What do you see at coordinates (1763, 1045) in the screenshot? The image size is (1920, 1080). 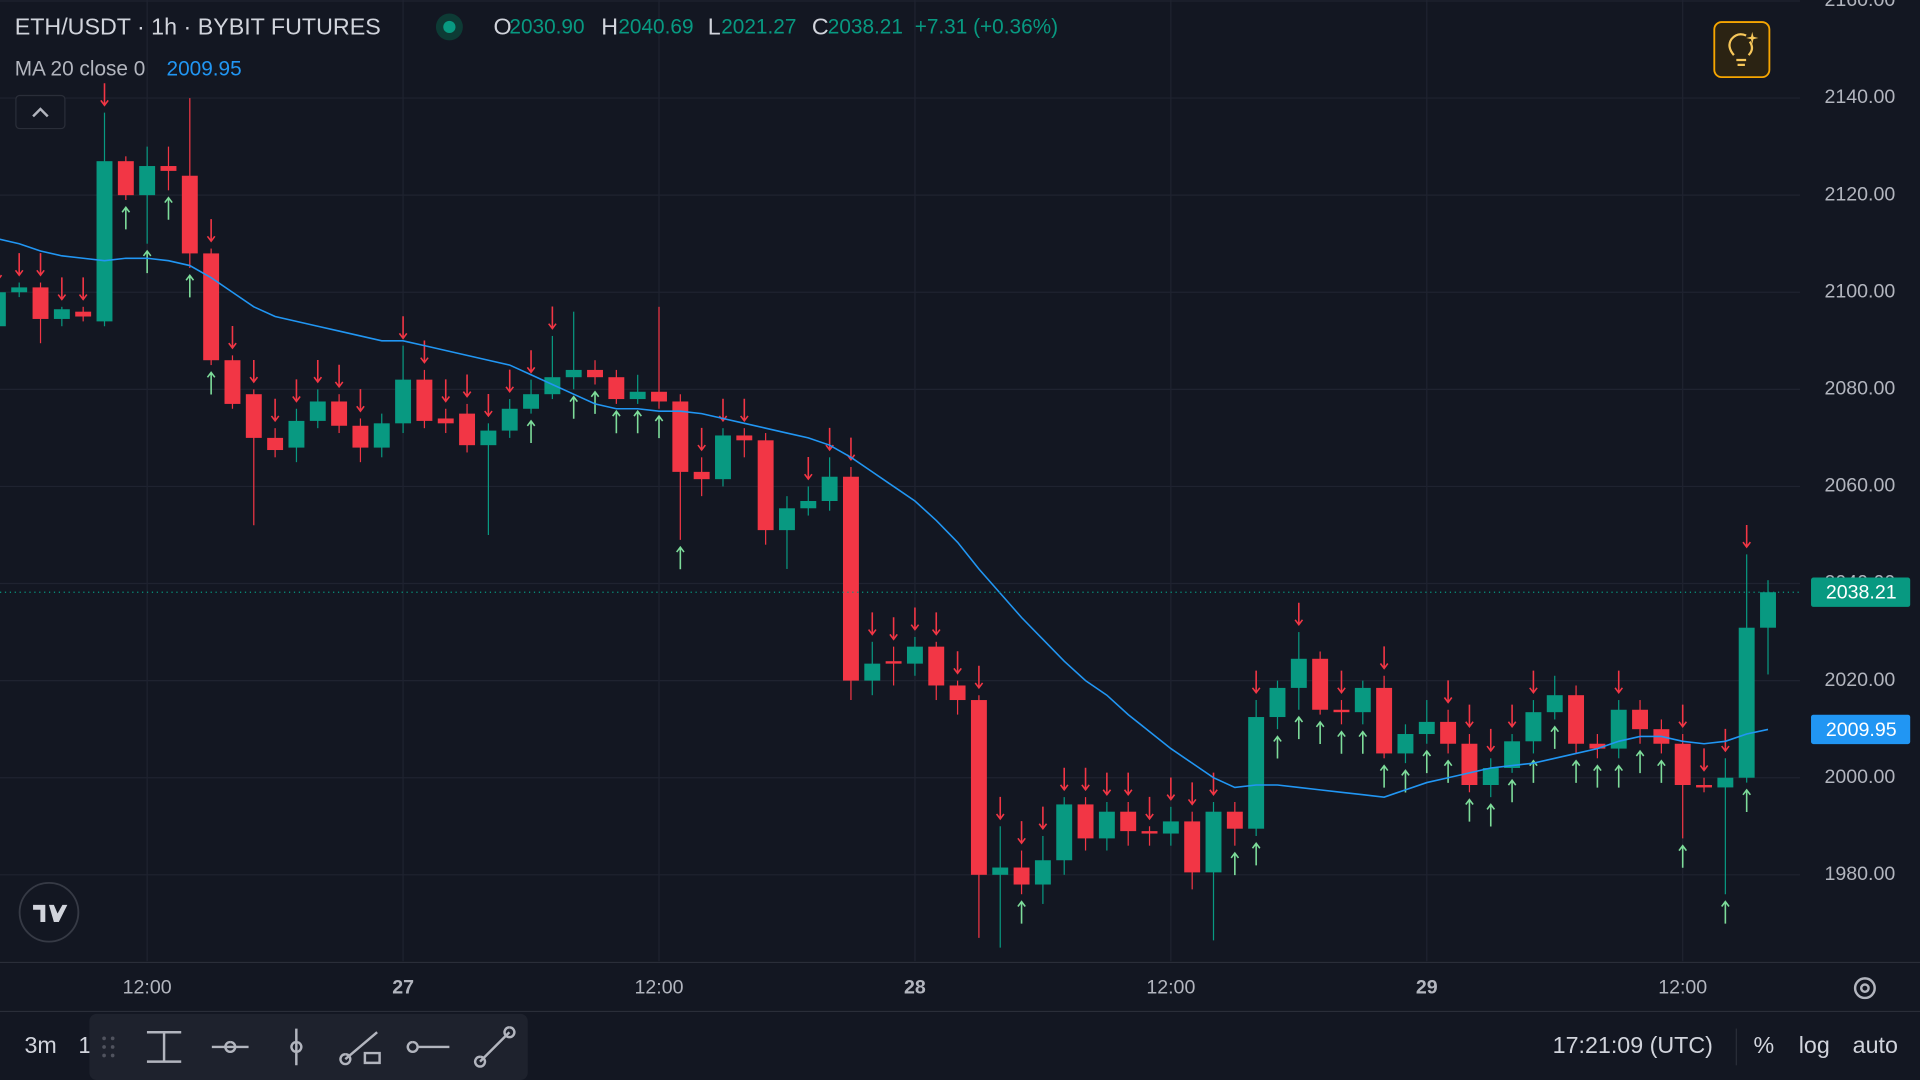 I see `percent-toggle: %` at bounding box center [1763, 1045].